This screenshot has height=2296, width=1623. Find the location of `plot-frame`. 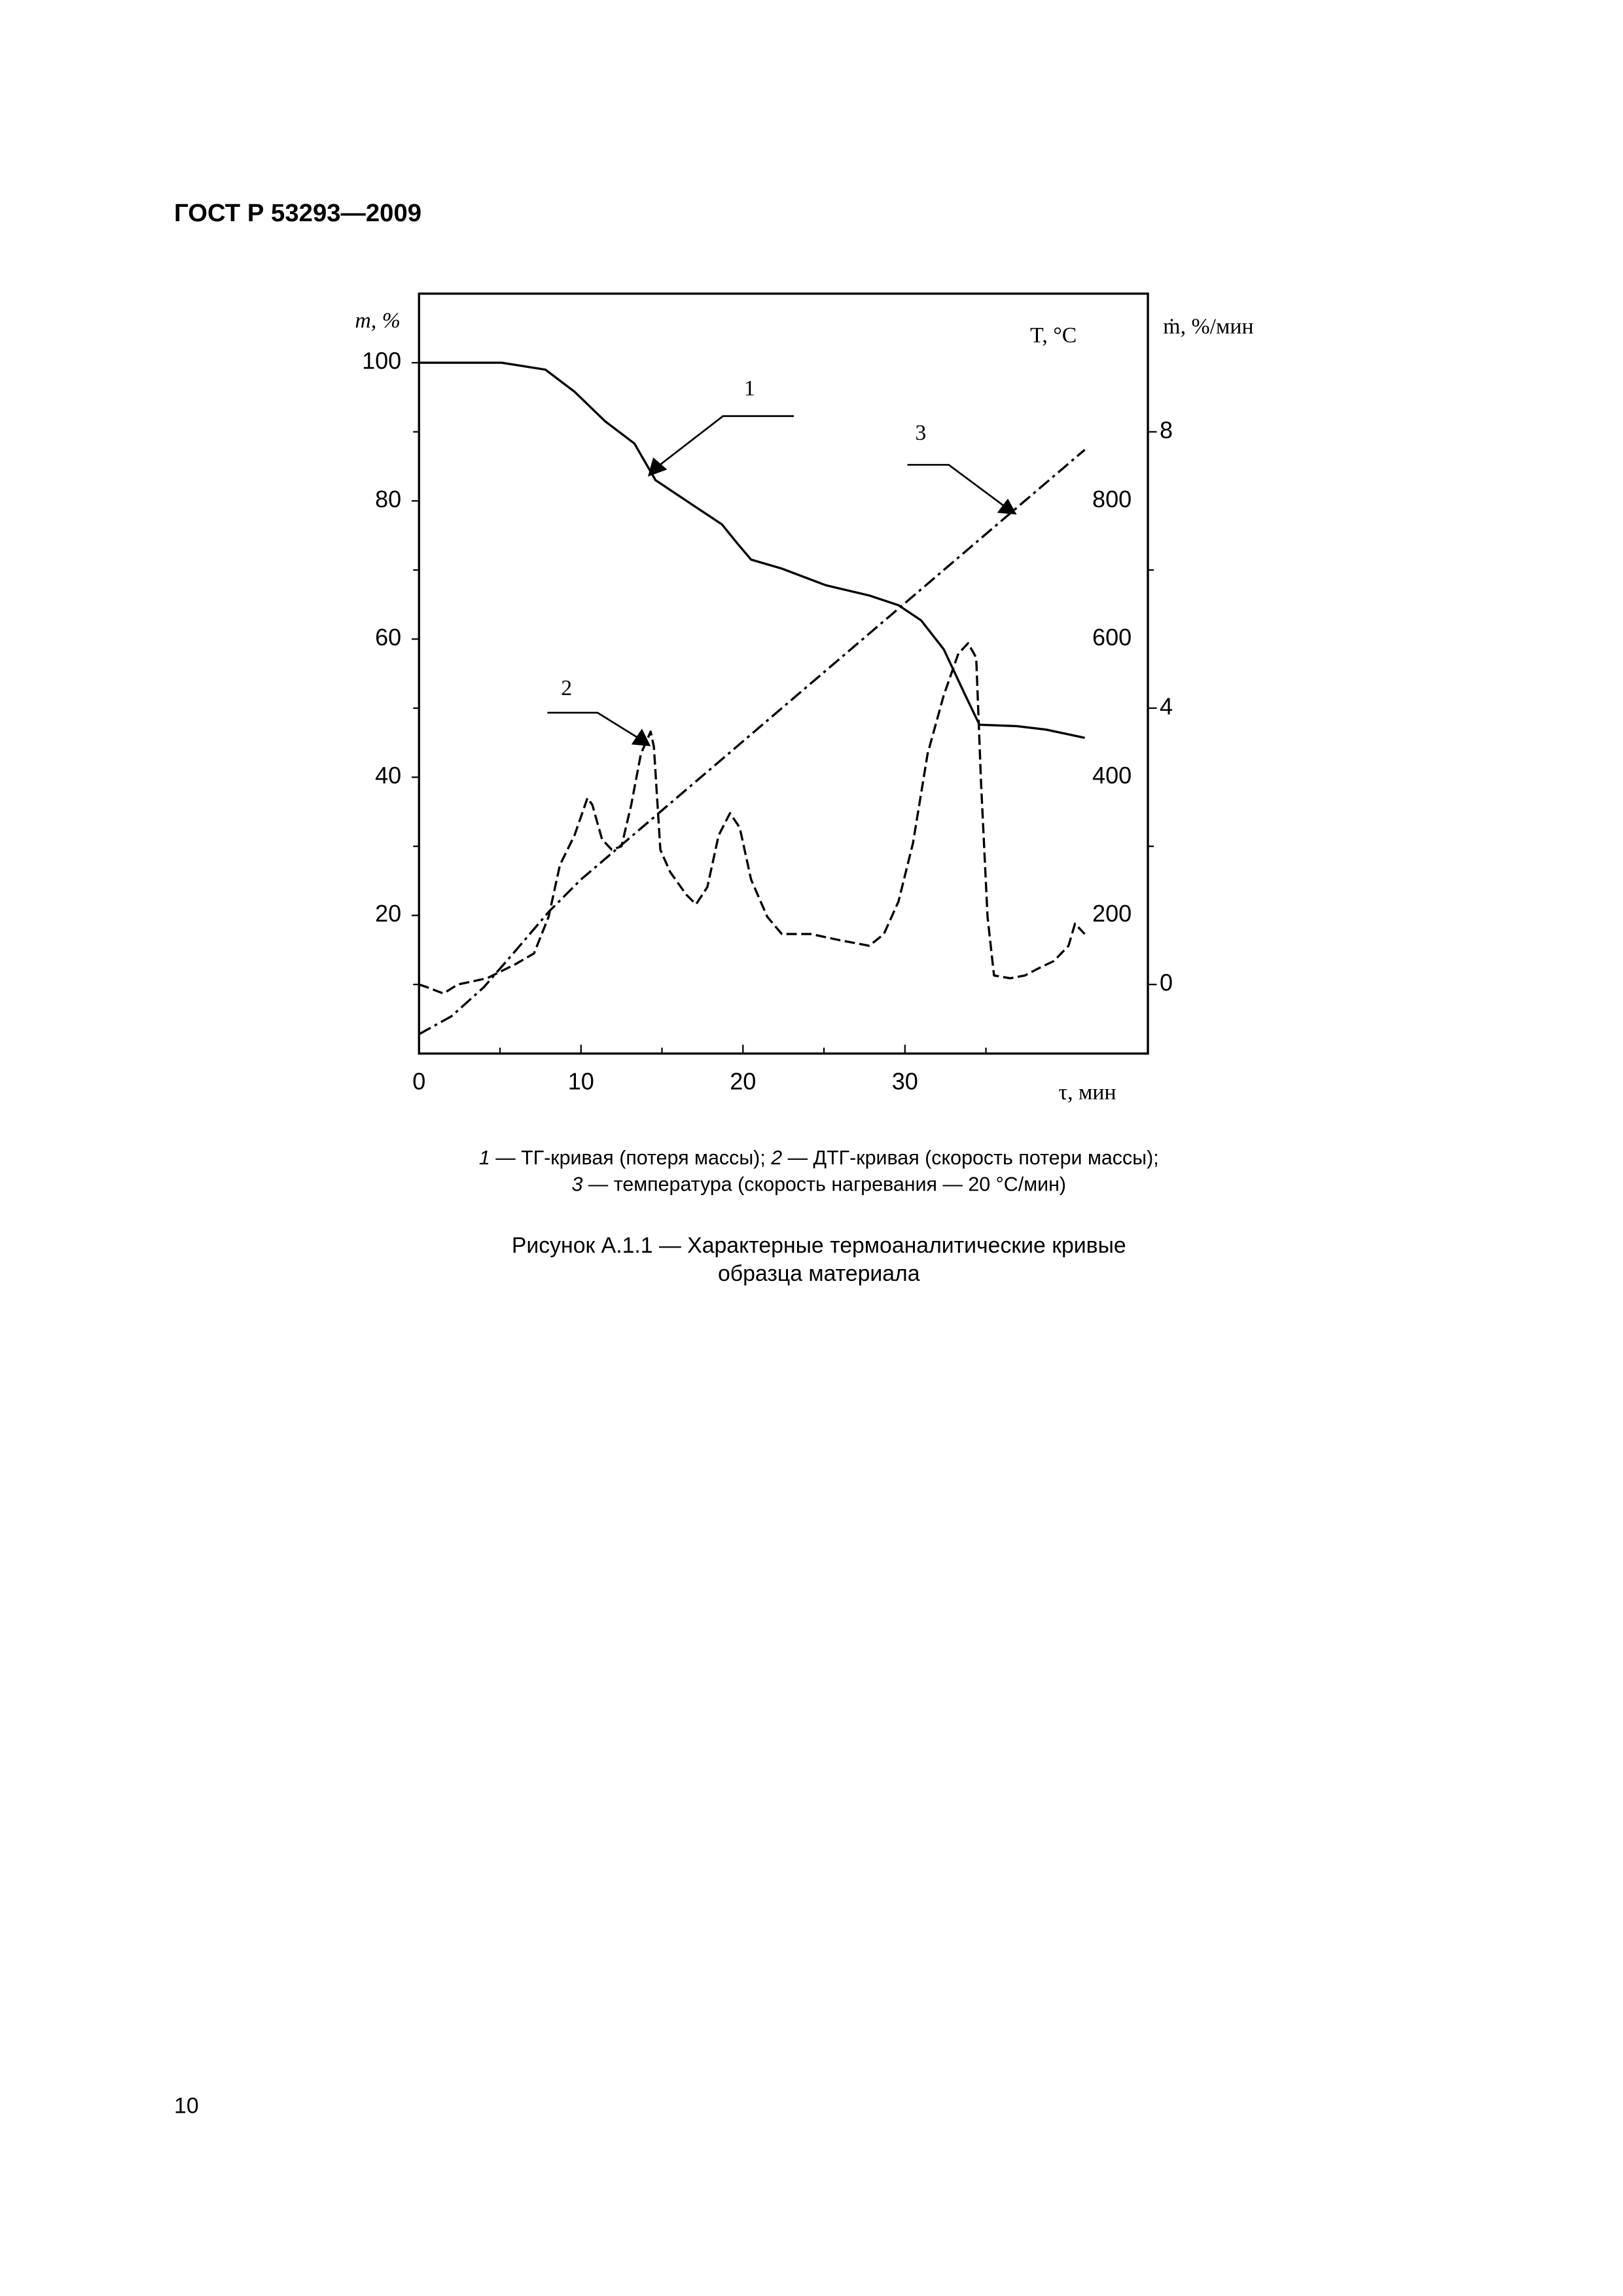

plot-frame is located at coordinates (783, 673).